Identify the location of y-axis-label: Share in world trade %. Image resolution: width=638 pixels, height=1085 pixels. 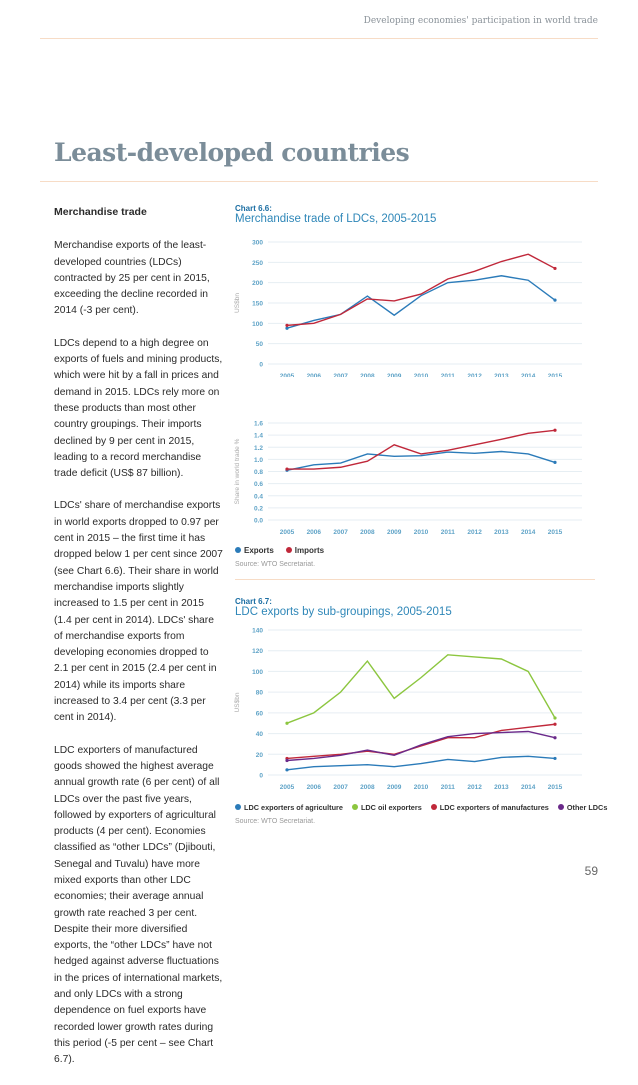
(237, 471).